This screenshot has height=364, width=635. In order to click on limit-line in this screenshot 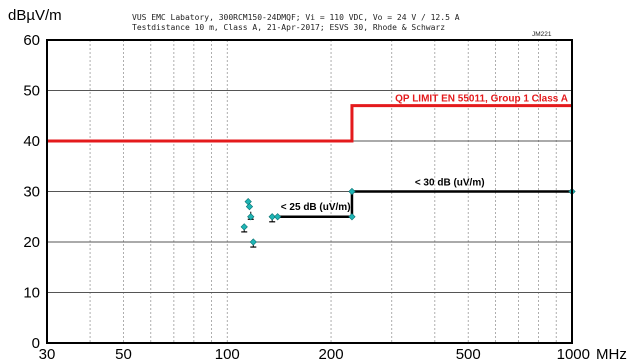, I will do `click(309, 123)`.